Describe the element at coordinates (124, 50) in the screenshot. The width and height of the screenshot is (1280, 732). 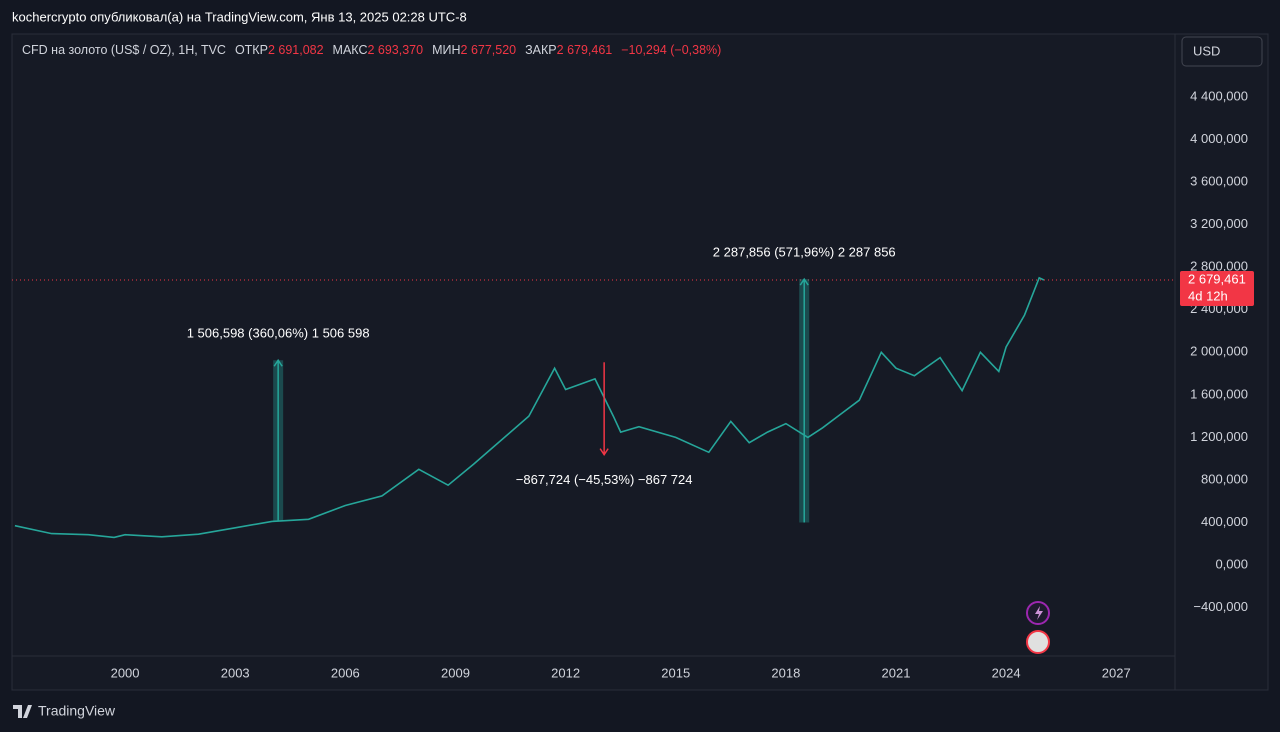
I see `symbol: CFD на золото (US$ / OZ), 1H, TVC` at that location.